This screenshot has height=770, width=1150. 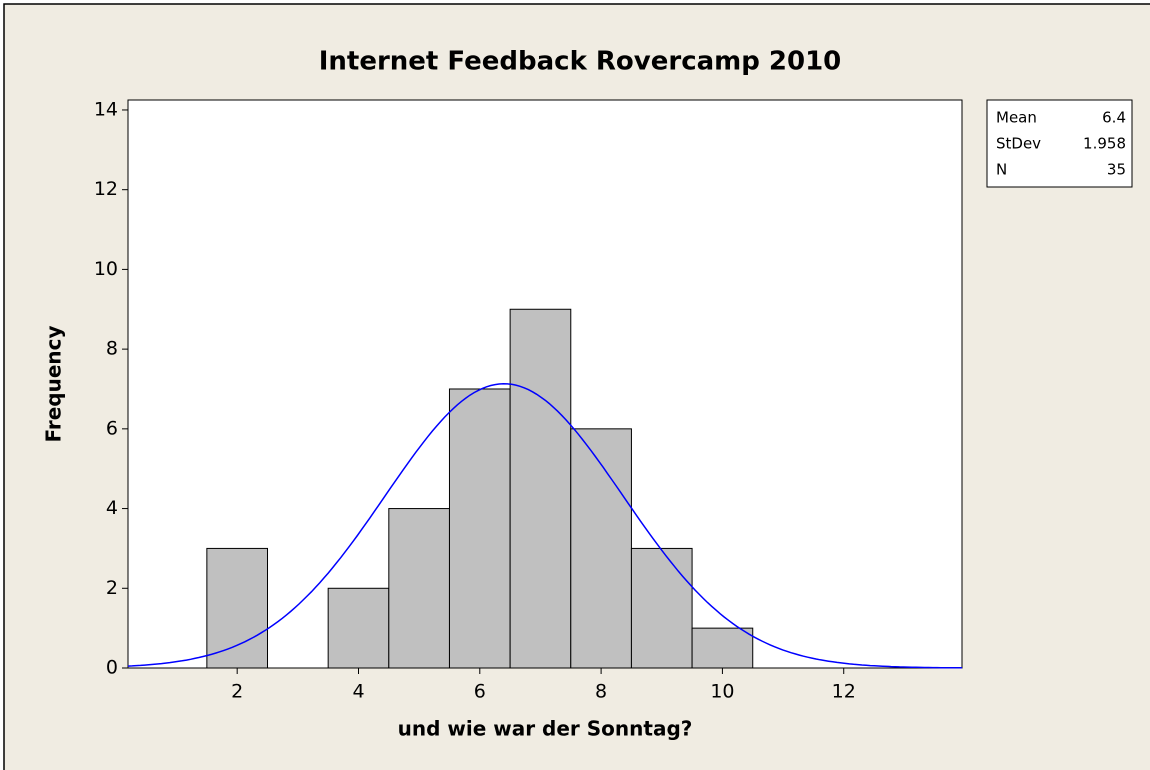 I want to click on x-axis-label: und wie war der Sonntag?, so click(x=545, y=729).